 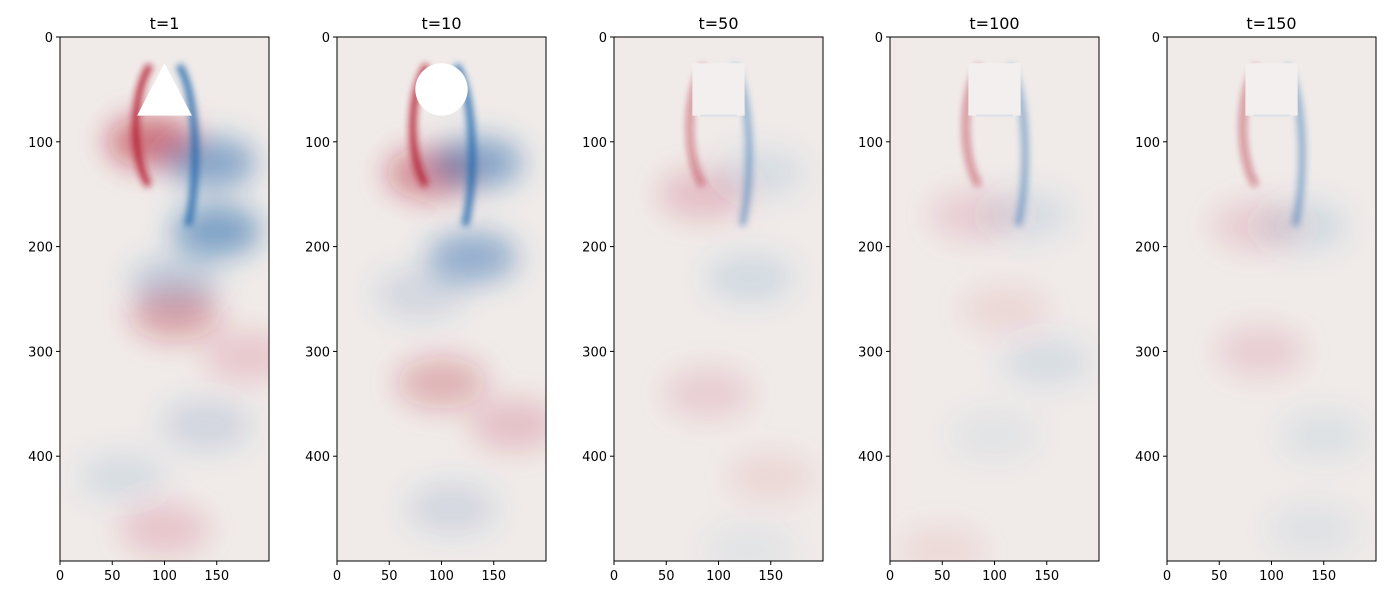 I want to click on triangle-obstacle, so click(x=164, y=89).